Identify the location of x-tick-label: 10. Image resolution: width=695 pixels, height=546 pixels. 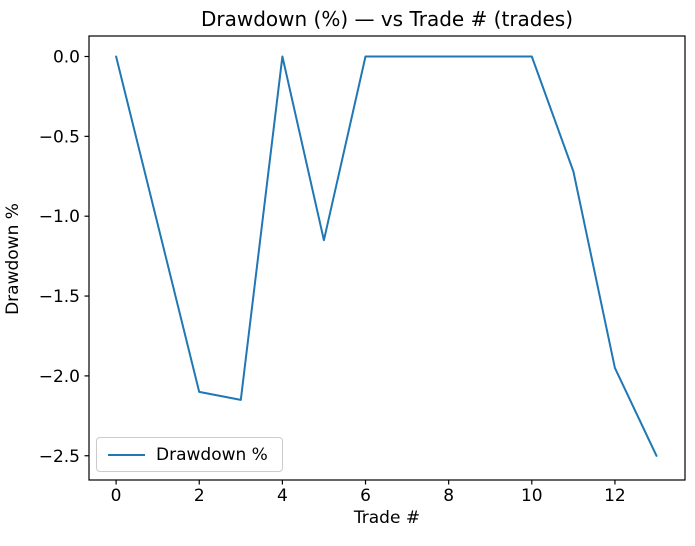
(532, 496).